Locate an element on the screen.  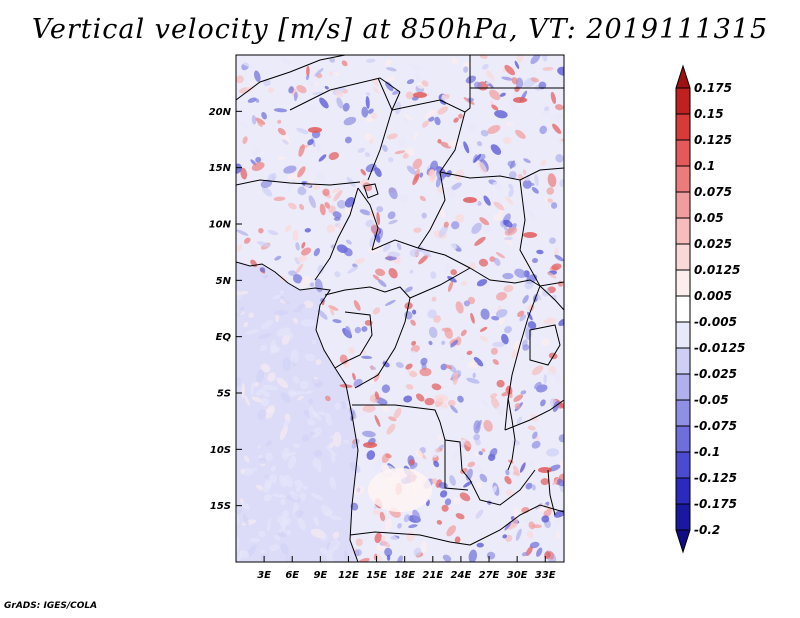
lat-tick-label: EQ is located at coordinates (224, 337).